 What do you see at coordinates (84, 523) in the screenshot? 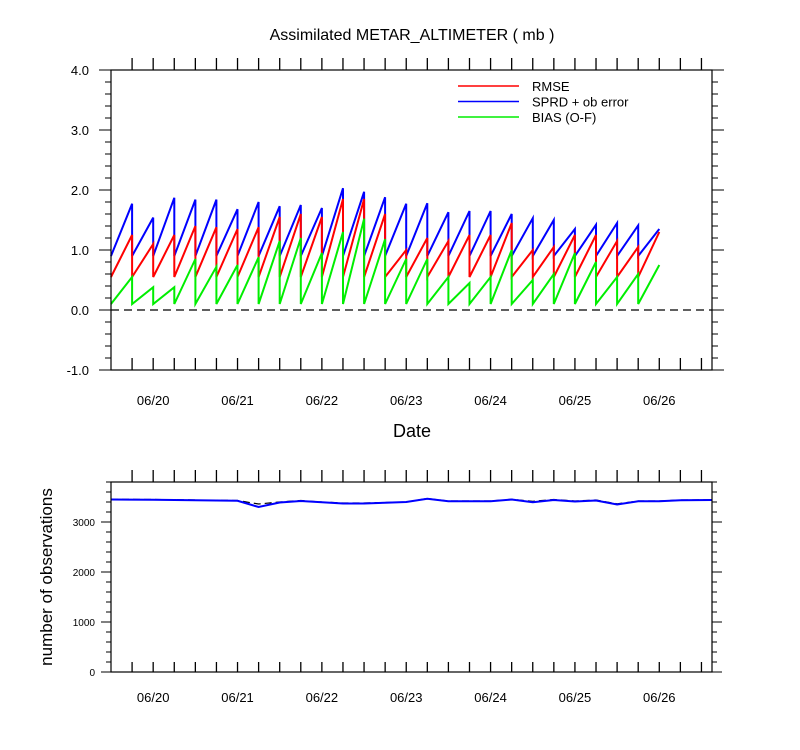
I see `y-tick-label: 3000` at bounding box center [84, 523].